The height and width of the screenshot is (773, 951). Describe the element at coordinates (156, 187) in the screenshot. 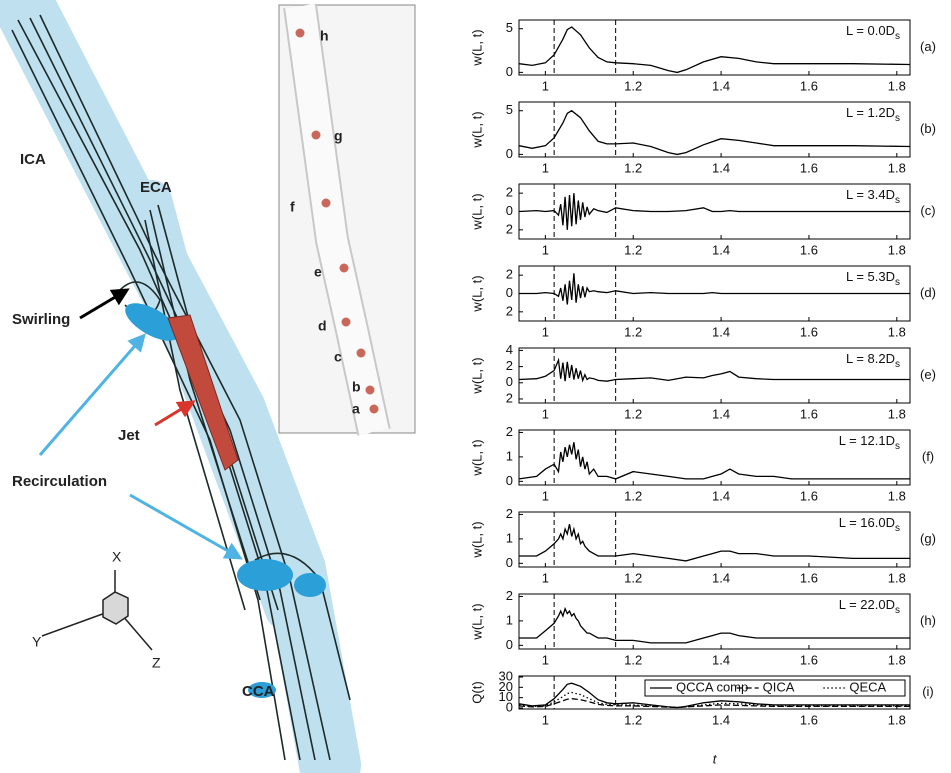

I see `vessel-label: ECA` at that location.